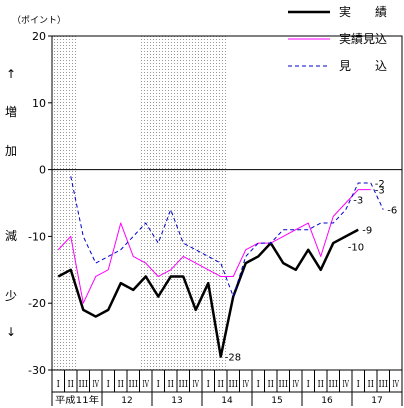 Image resolution: width=404 pixels, height=408 pixels. I want to click on legend-label: 見 込, so click(363, 66).